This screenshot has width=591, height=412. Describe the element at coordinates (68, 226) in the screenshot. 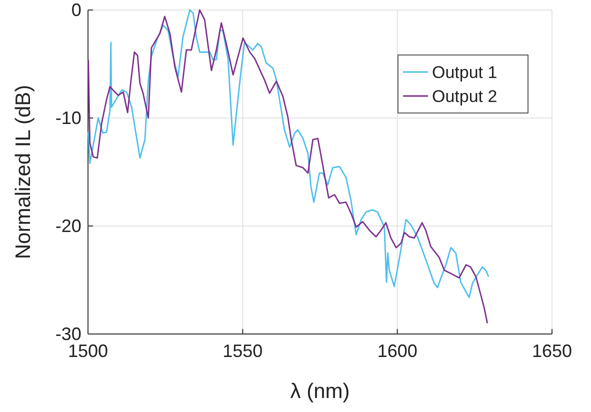

I see `y-tick-label: -20` at that location.